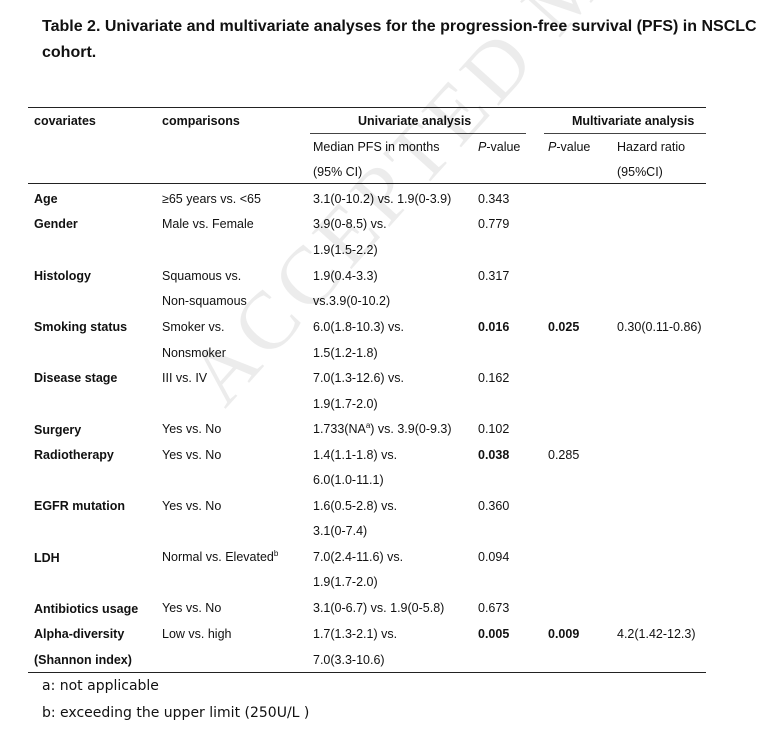 The height and width of the screenshot is (733, 783). I want to click on header-median-ci: (95% CI), so click(338, 172).